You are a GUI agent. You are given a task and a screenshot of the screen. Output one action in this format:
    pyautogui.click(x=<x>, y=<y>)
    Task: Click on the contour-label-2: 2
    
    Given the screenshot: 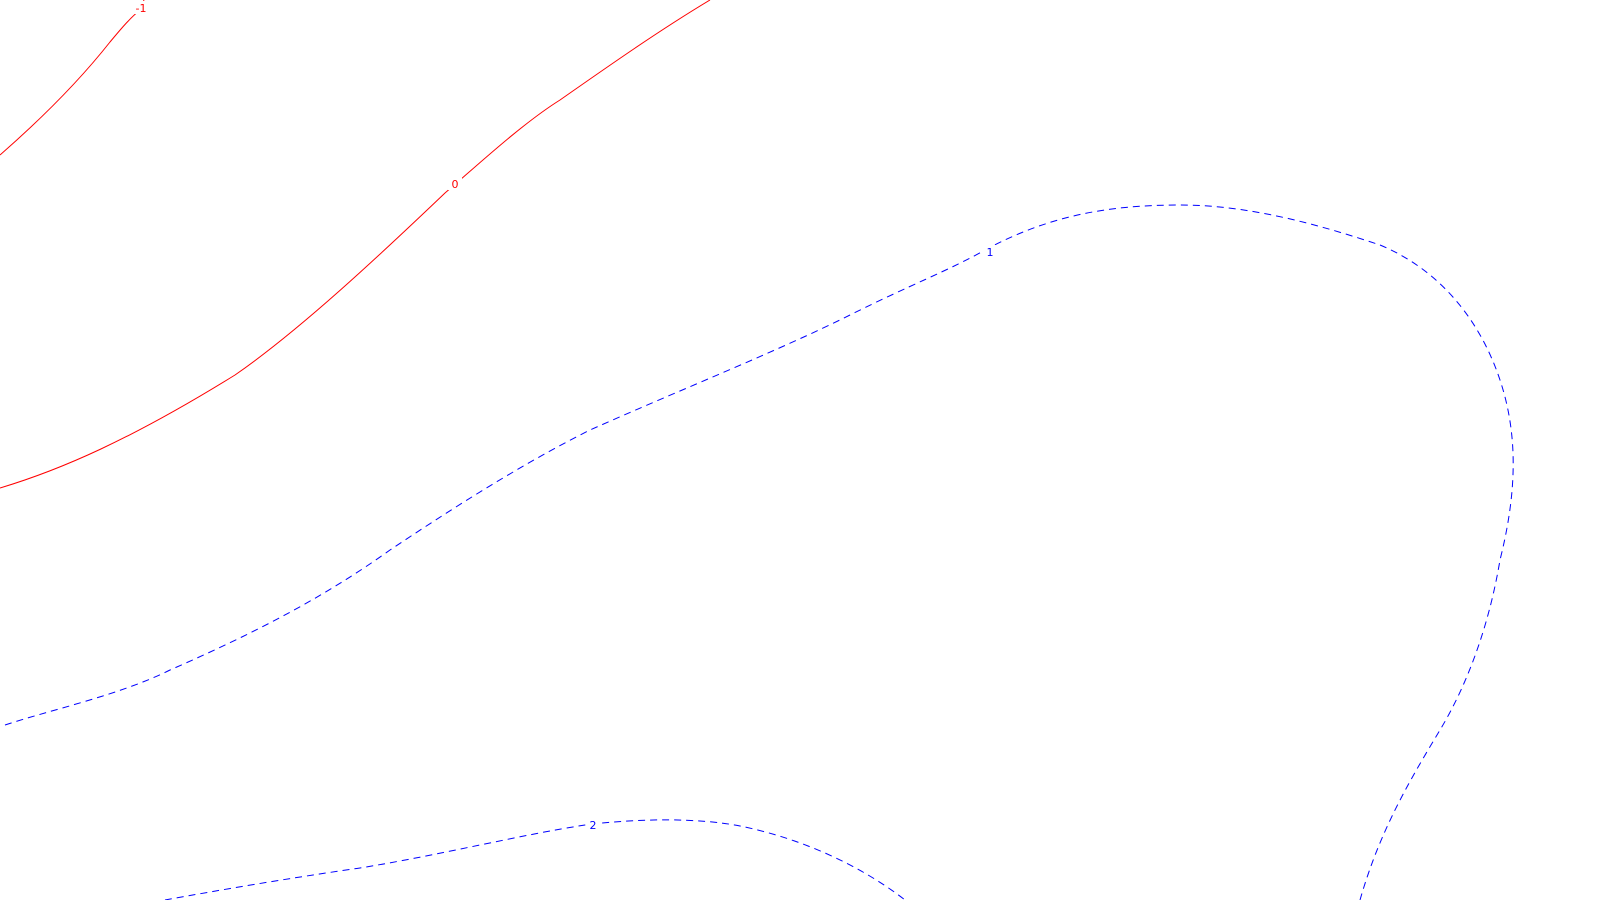 What is the action you would take?
    pyautogui.click(x=593, y=825)
    